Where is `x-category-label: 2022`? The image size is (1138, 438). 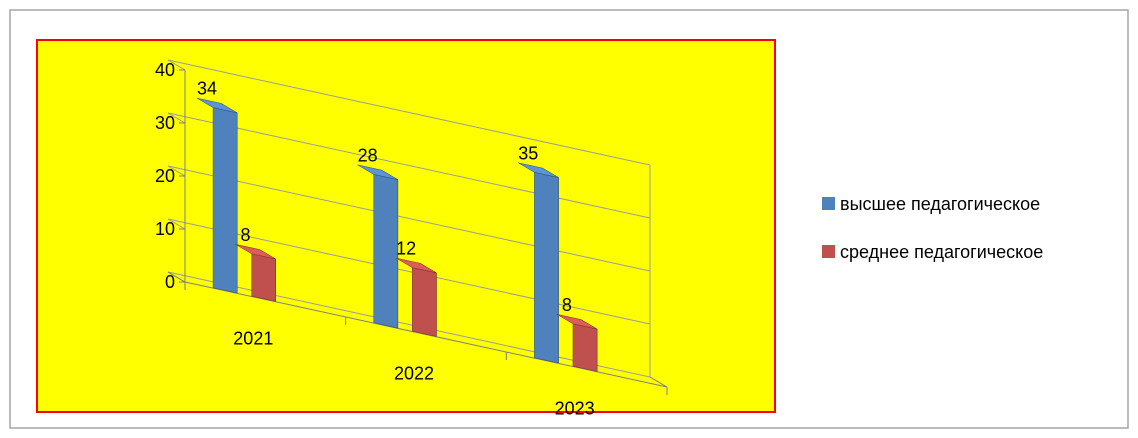 x-category-label: 2022 is located at coordinates (414, 374).